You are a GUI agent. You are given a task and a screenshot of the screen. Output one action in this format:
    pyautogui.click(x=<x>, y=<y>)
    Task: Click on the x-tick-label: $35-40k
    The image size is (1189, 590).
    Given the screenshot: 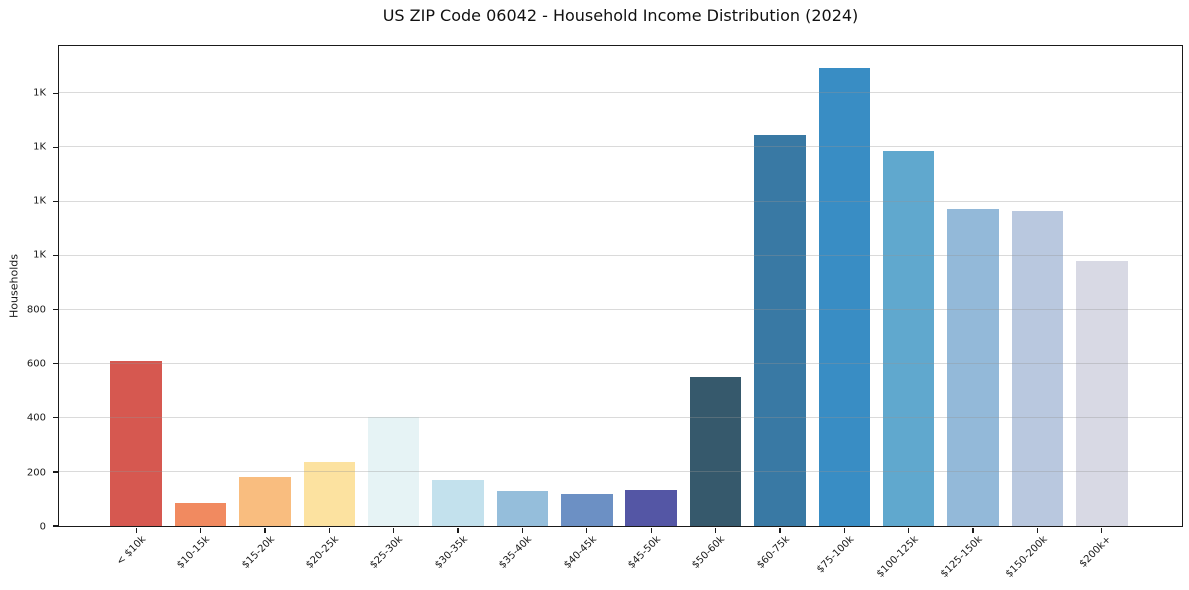 What is the action you would take?
    pyautogui.click(x=516, y=552)
    